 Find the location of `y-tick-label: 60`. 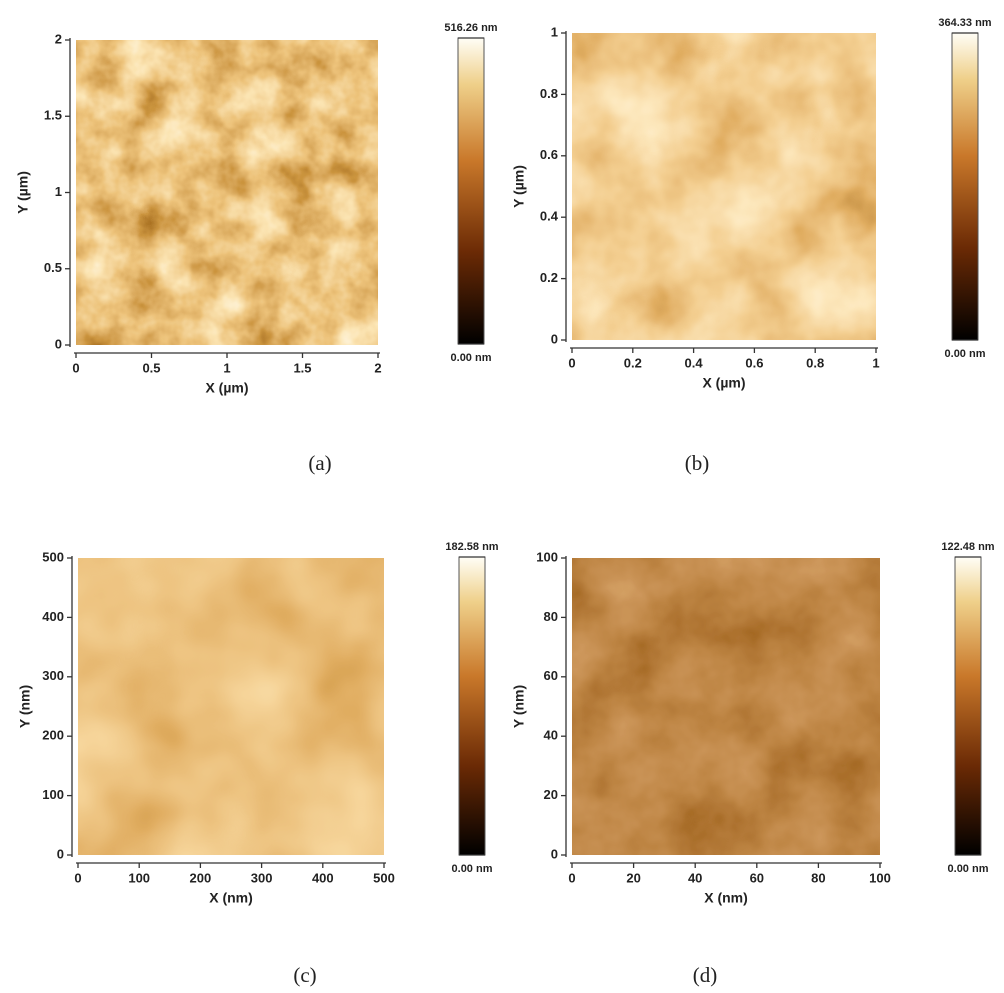

y-tick-label: 60 is located at coordinates (551, 675).